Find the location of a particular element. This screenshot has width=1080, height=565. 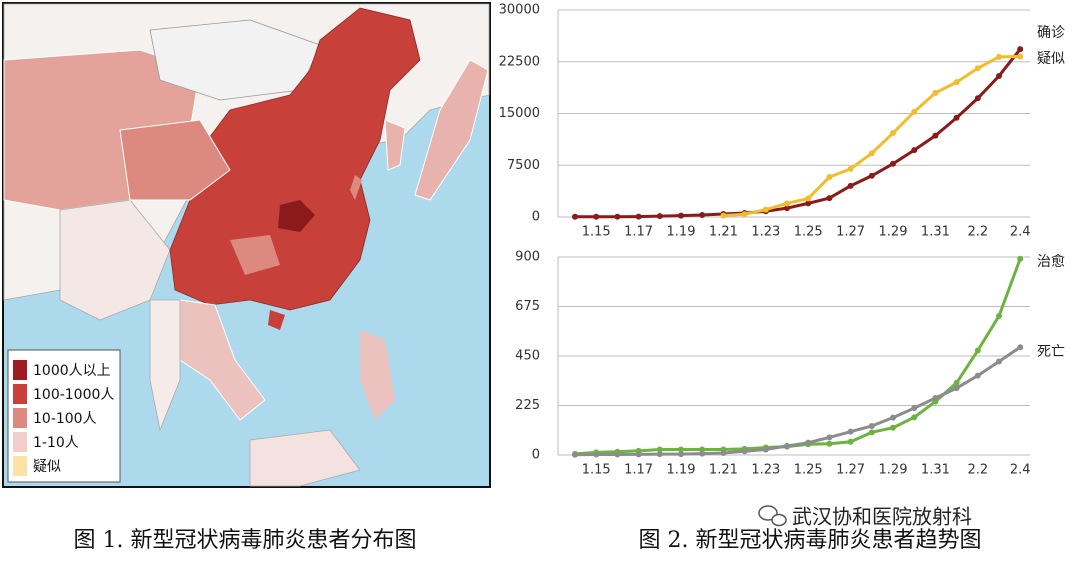

y-tick-label: 450 is located at coordinates (527, 356).